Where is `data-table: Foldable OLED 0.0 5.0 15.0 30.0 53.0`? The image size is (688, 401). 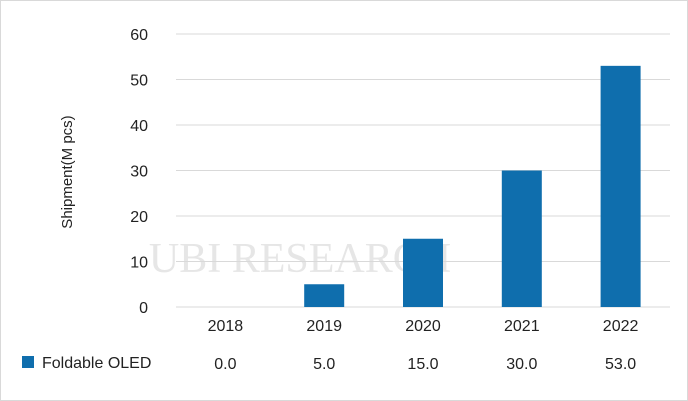 data-table: Foldable OLED 0.0 5.0 15.0 30.0 53.0 is located at coordinates (329, 364).